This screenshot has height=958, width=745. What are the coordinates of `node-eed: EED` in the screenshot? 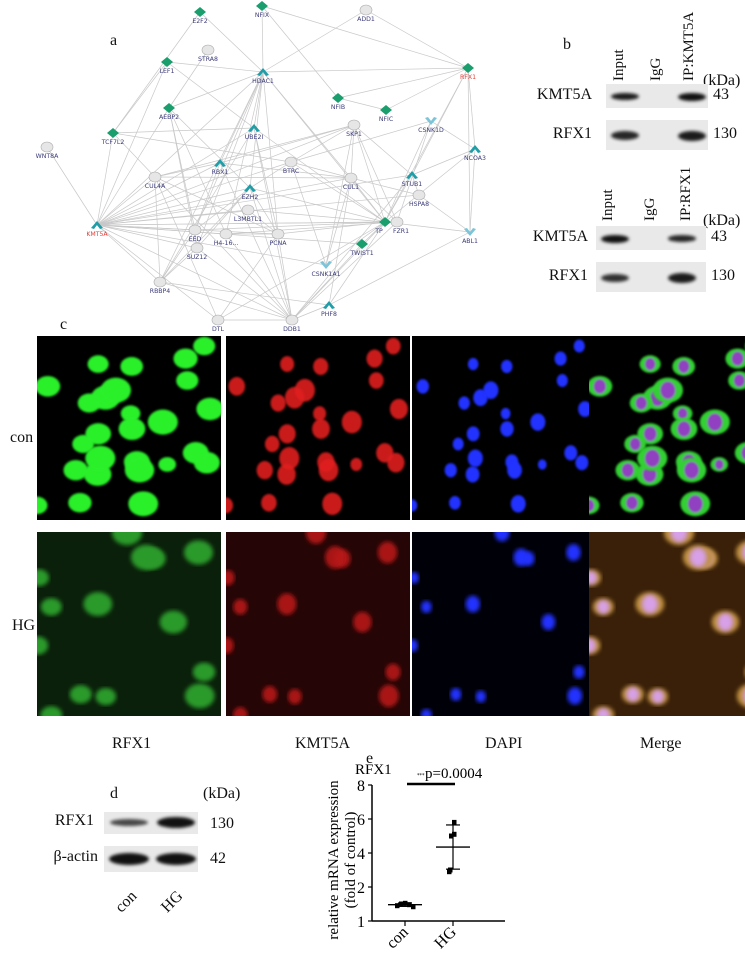 It's located at (195, 233).